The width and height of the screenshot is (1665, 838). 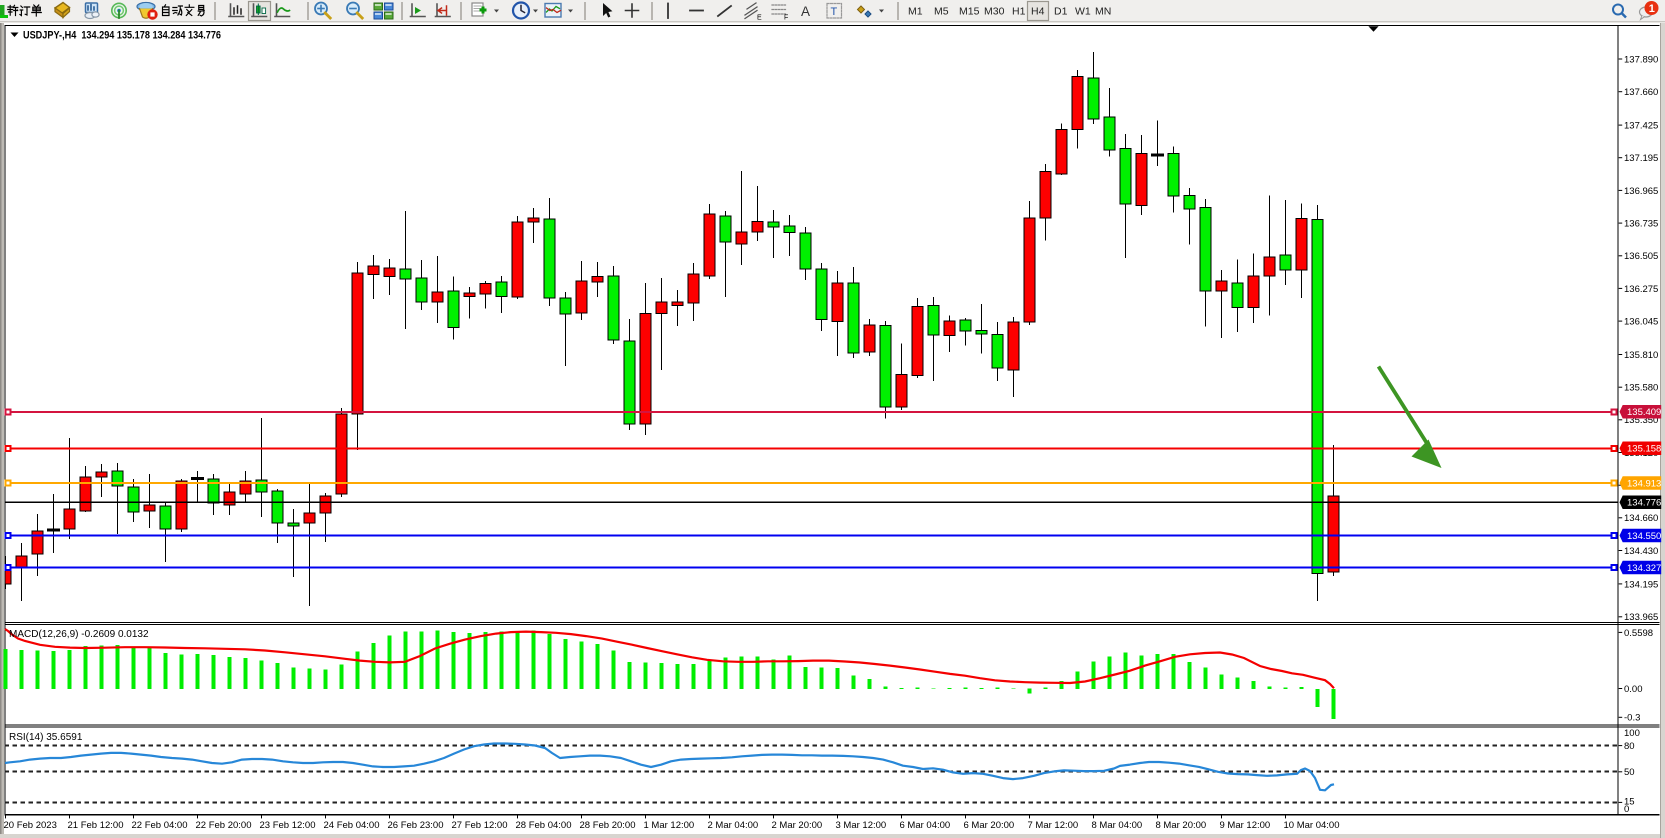 What do you see at coordinates (915, 12) in the screenshot?
I see `svg-text: M1` at bounding box center [915, 12].